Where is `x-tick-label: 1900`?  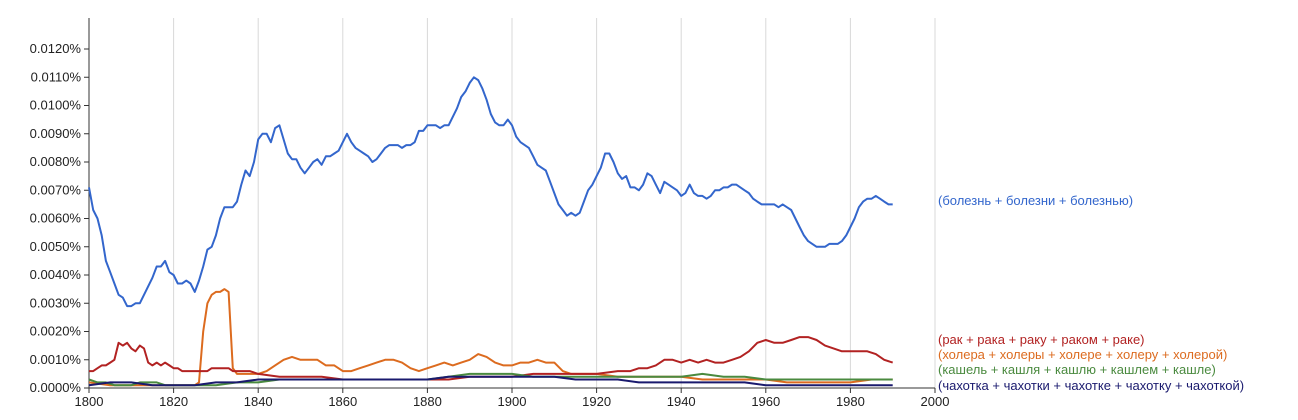
x-tick-label: 1900 is located at coordinates (512, 401).